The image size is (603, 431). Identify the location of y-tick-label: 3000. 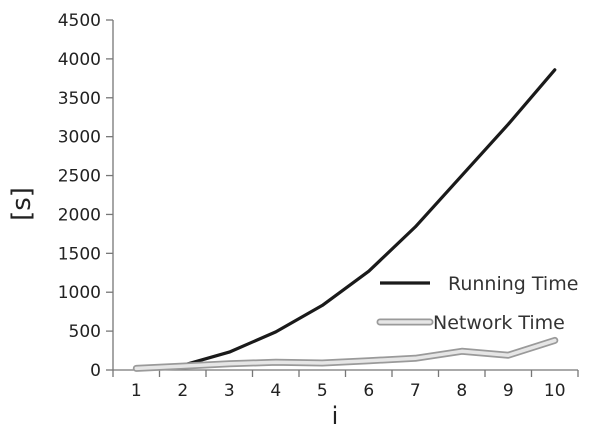
(79, 138).